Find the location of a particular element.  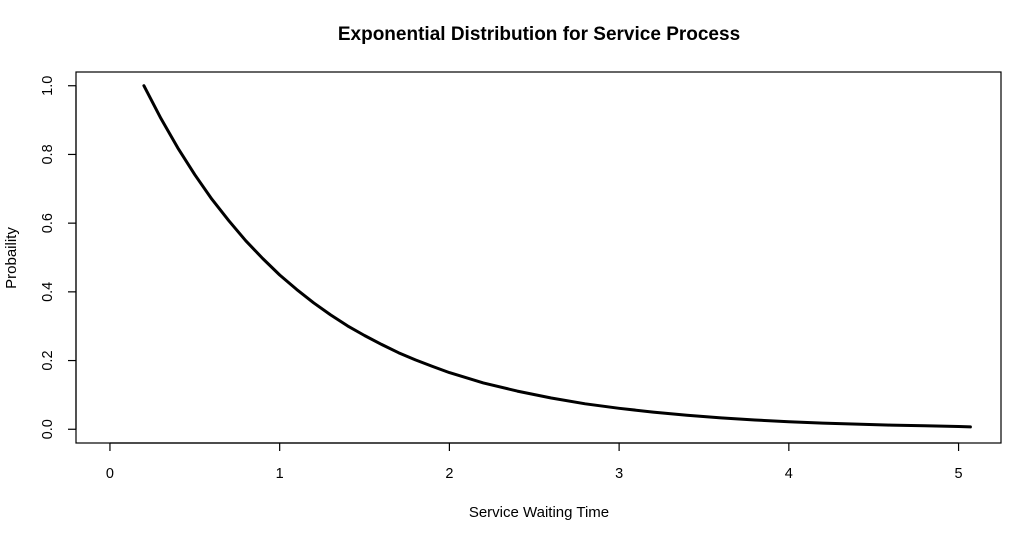

x-tick-label: 2 is located at coordinates (449, 474).